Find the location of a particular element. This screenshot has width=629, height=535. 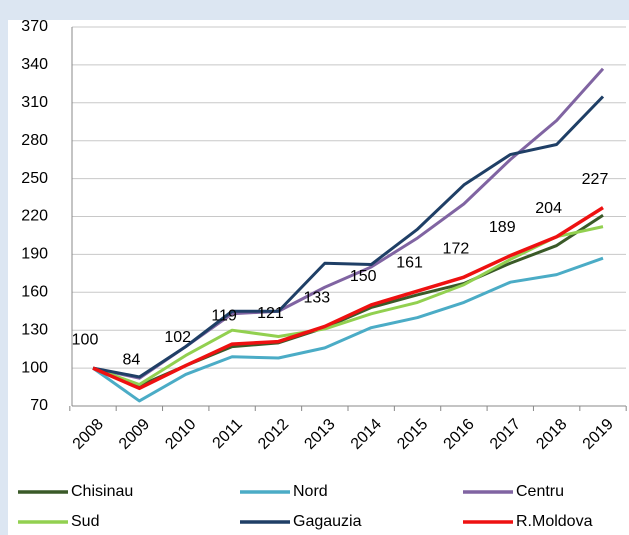

y-tick-label: 220 is located at coordinates (34, 216).